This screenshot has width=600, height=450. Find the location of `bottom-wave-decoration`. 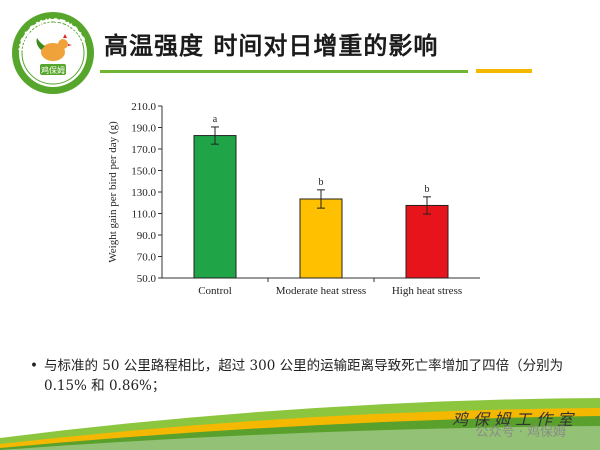

bottom-wave-decoration is located at coordinates (300, 424).